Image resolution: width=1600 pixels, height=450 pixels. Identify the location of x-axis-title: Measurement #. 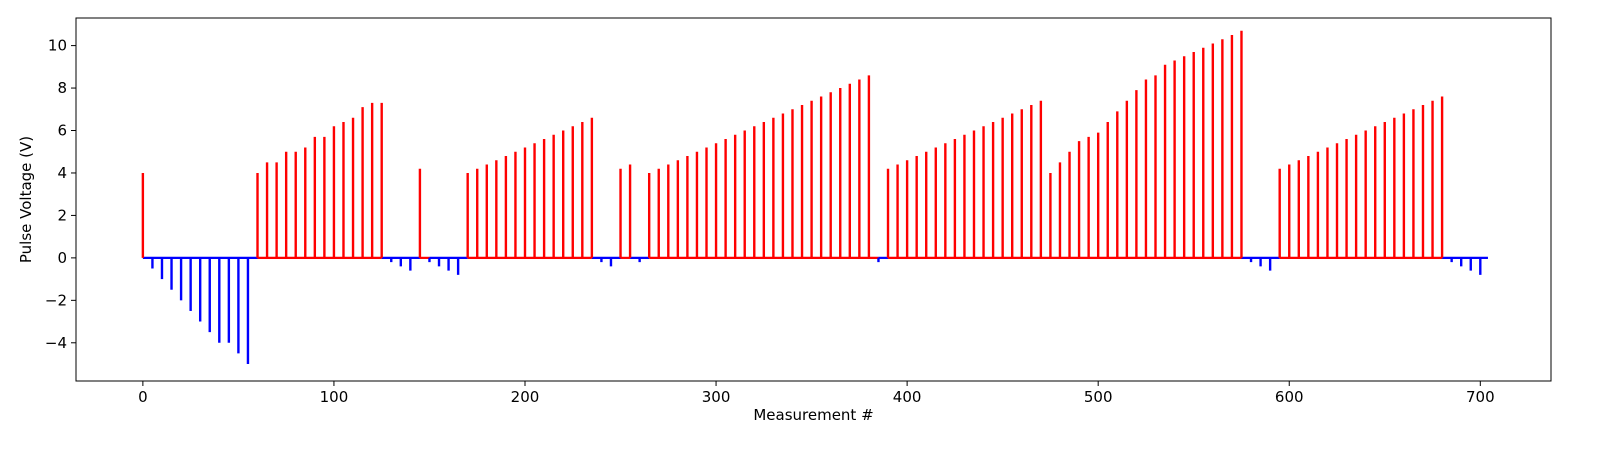
(813, 415).